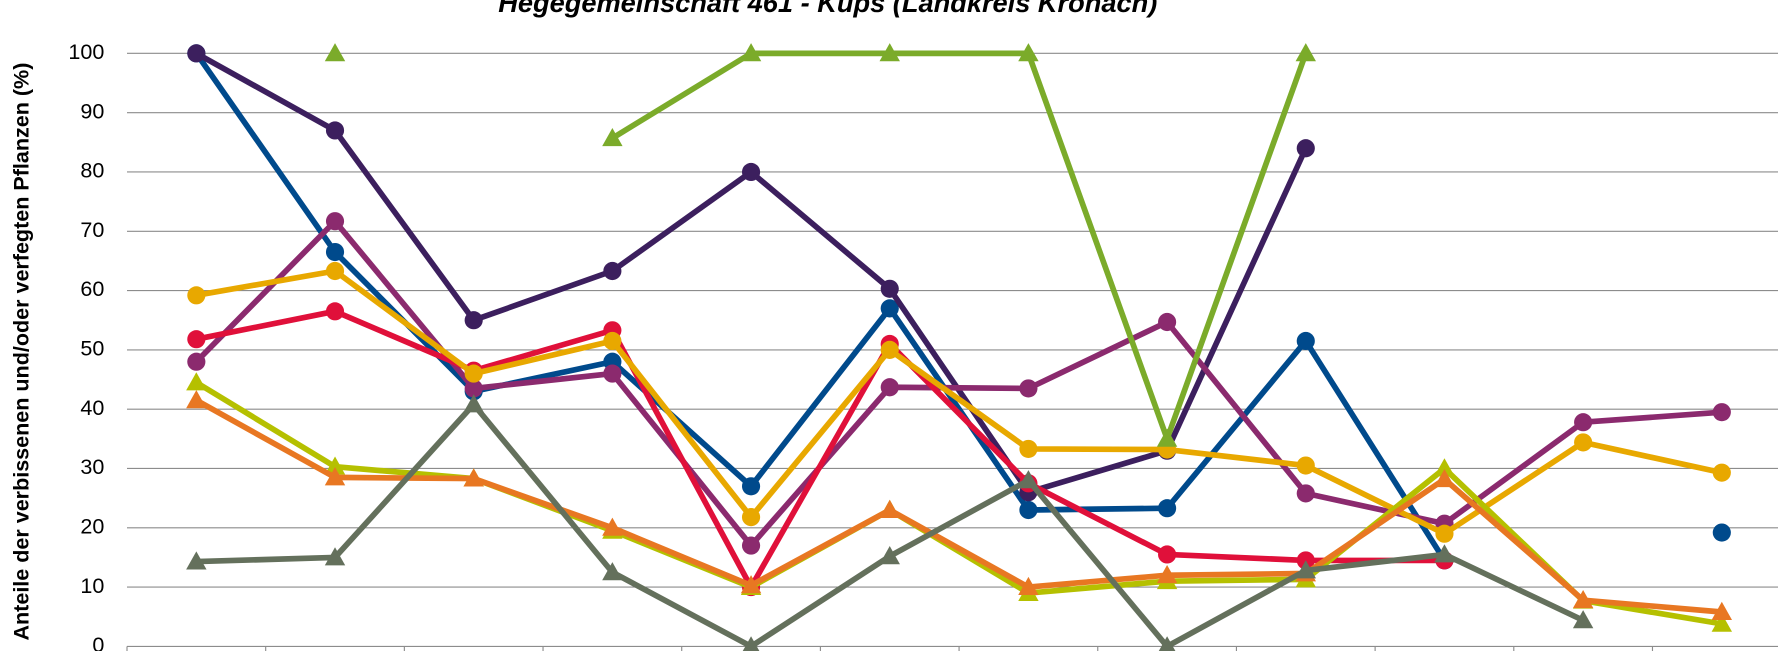 This screenshot has height=656, width=1778. I want to click on y-tick-label: 100, so click(86, 52).